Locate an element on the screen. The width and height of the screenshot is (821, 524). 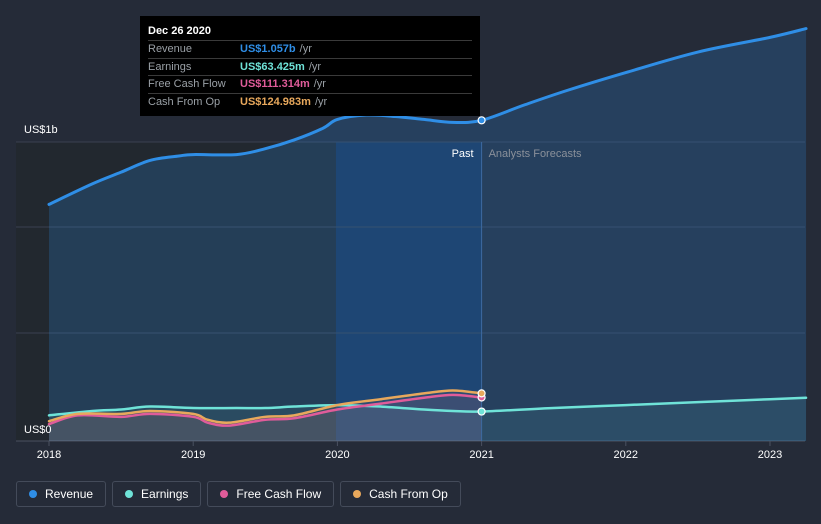
past-label: Past is located at coordinates (463, 154).